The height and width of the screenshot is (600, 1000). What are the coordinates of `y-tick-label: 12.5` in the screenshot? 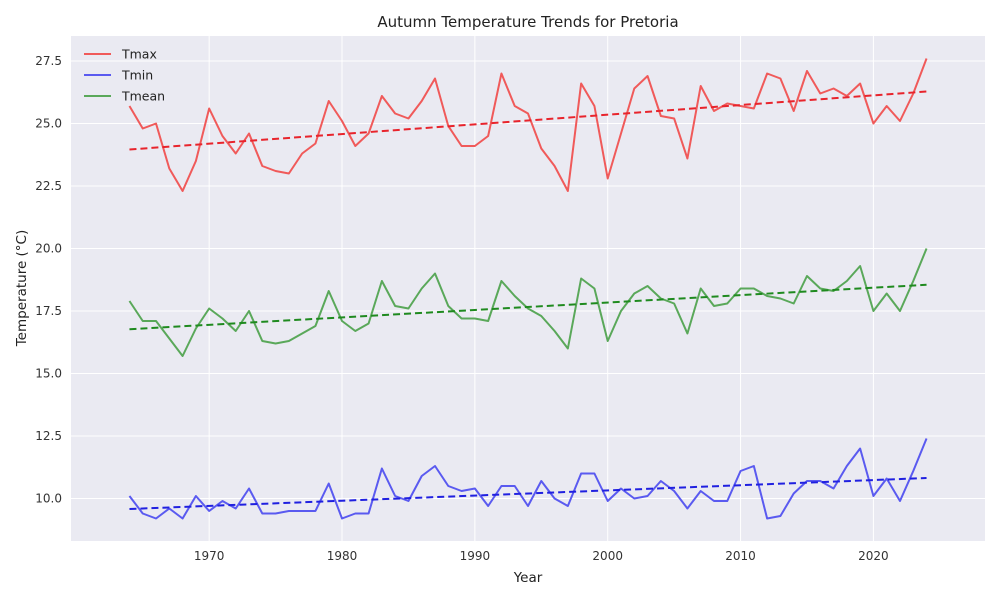 It's located at (48, 436).